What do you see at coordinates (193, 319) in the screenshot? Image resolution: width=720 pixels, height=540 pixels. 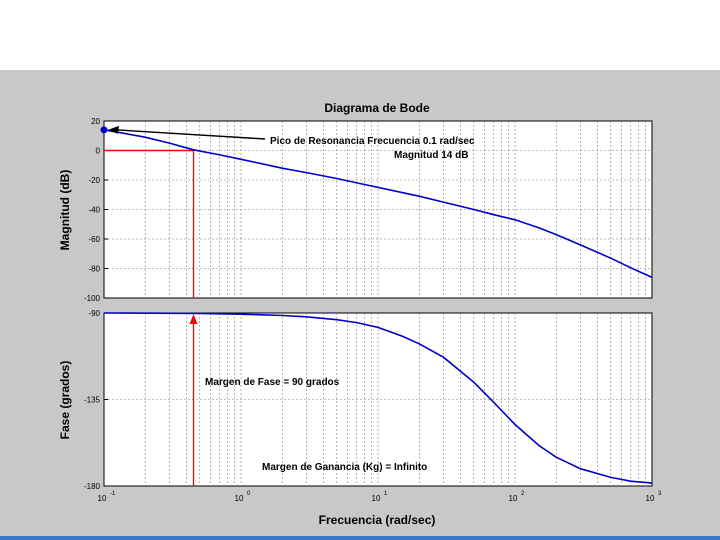 I see `phase-margin-arrowhead` at bounding box center [193, 319].